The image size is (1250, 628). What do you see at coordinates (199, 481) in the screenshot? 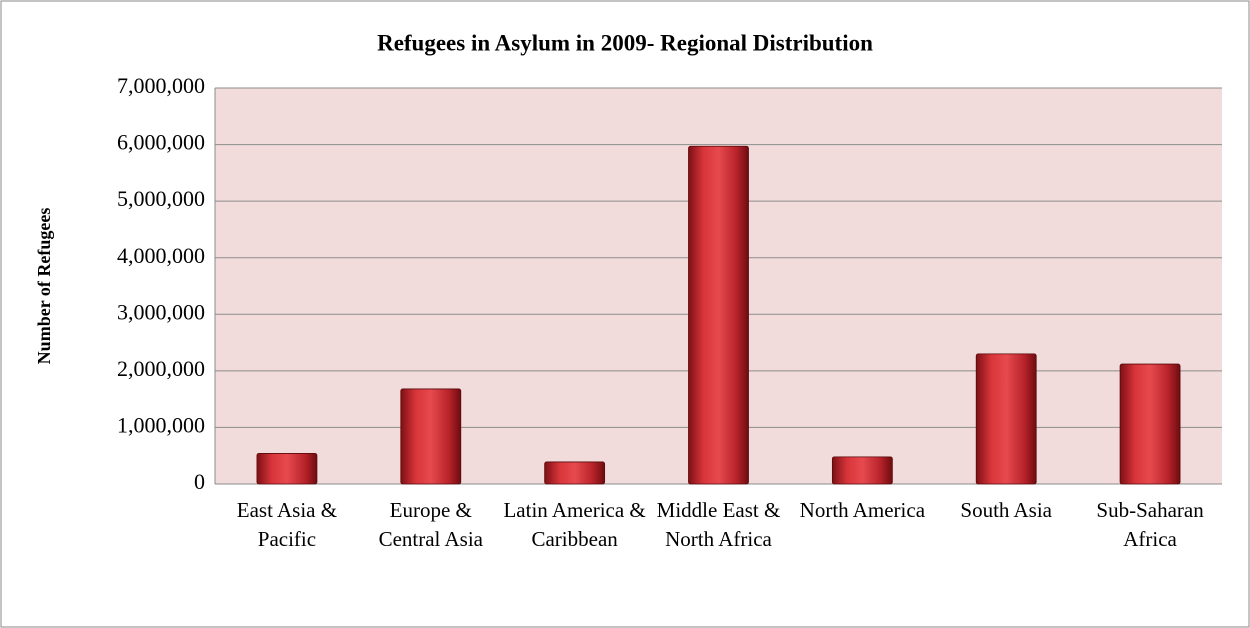
I see `y-tick-label: 0` at bounding box center [199, 481].